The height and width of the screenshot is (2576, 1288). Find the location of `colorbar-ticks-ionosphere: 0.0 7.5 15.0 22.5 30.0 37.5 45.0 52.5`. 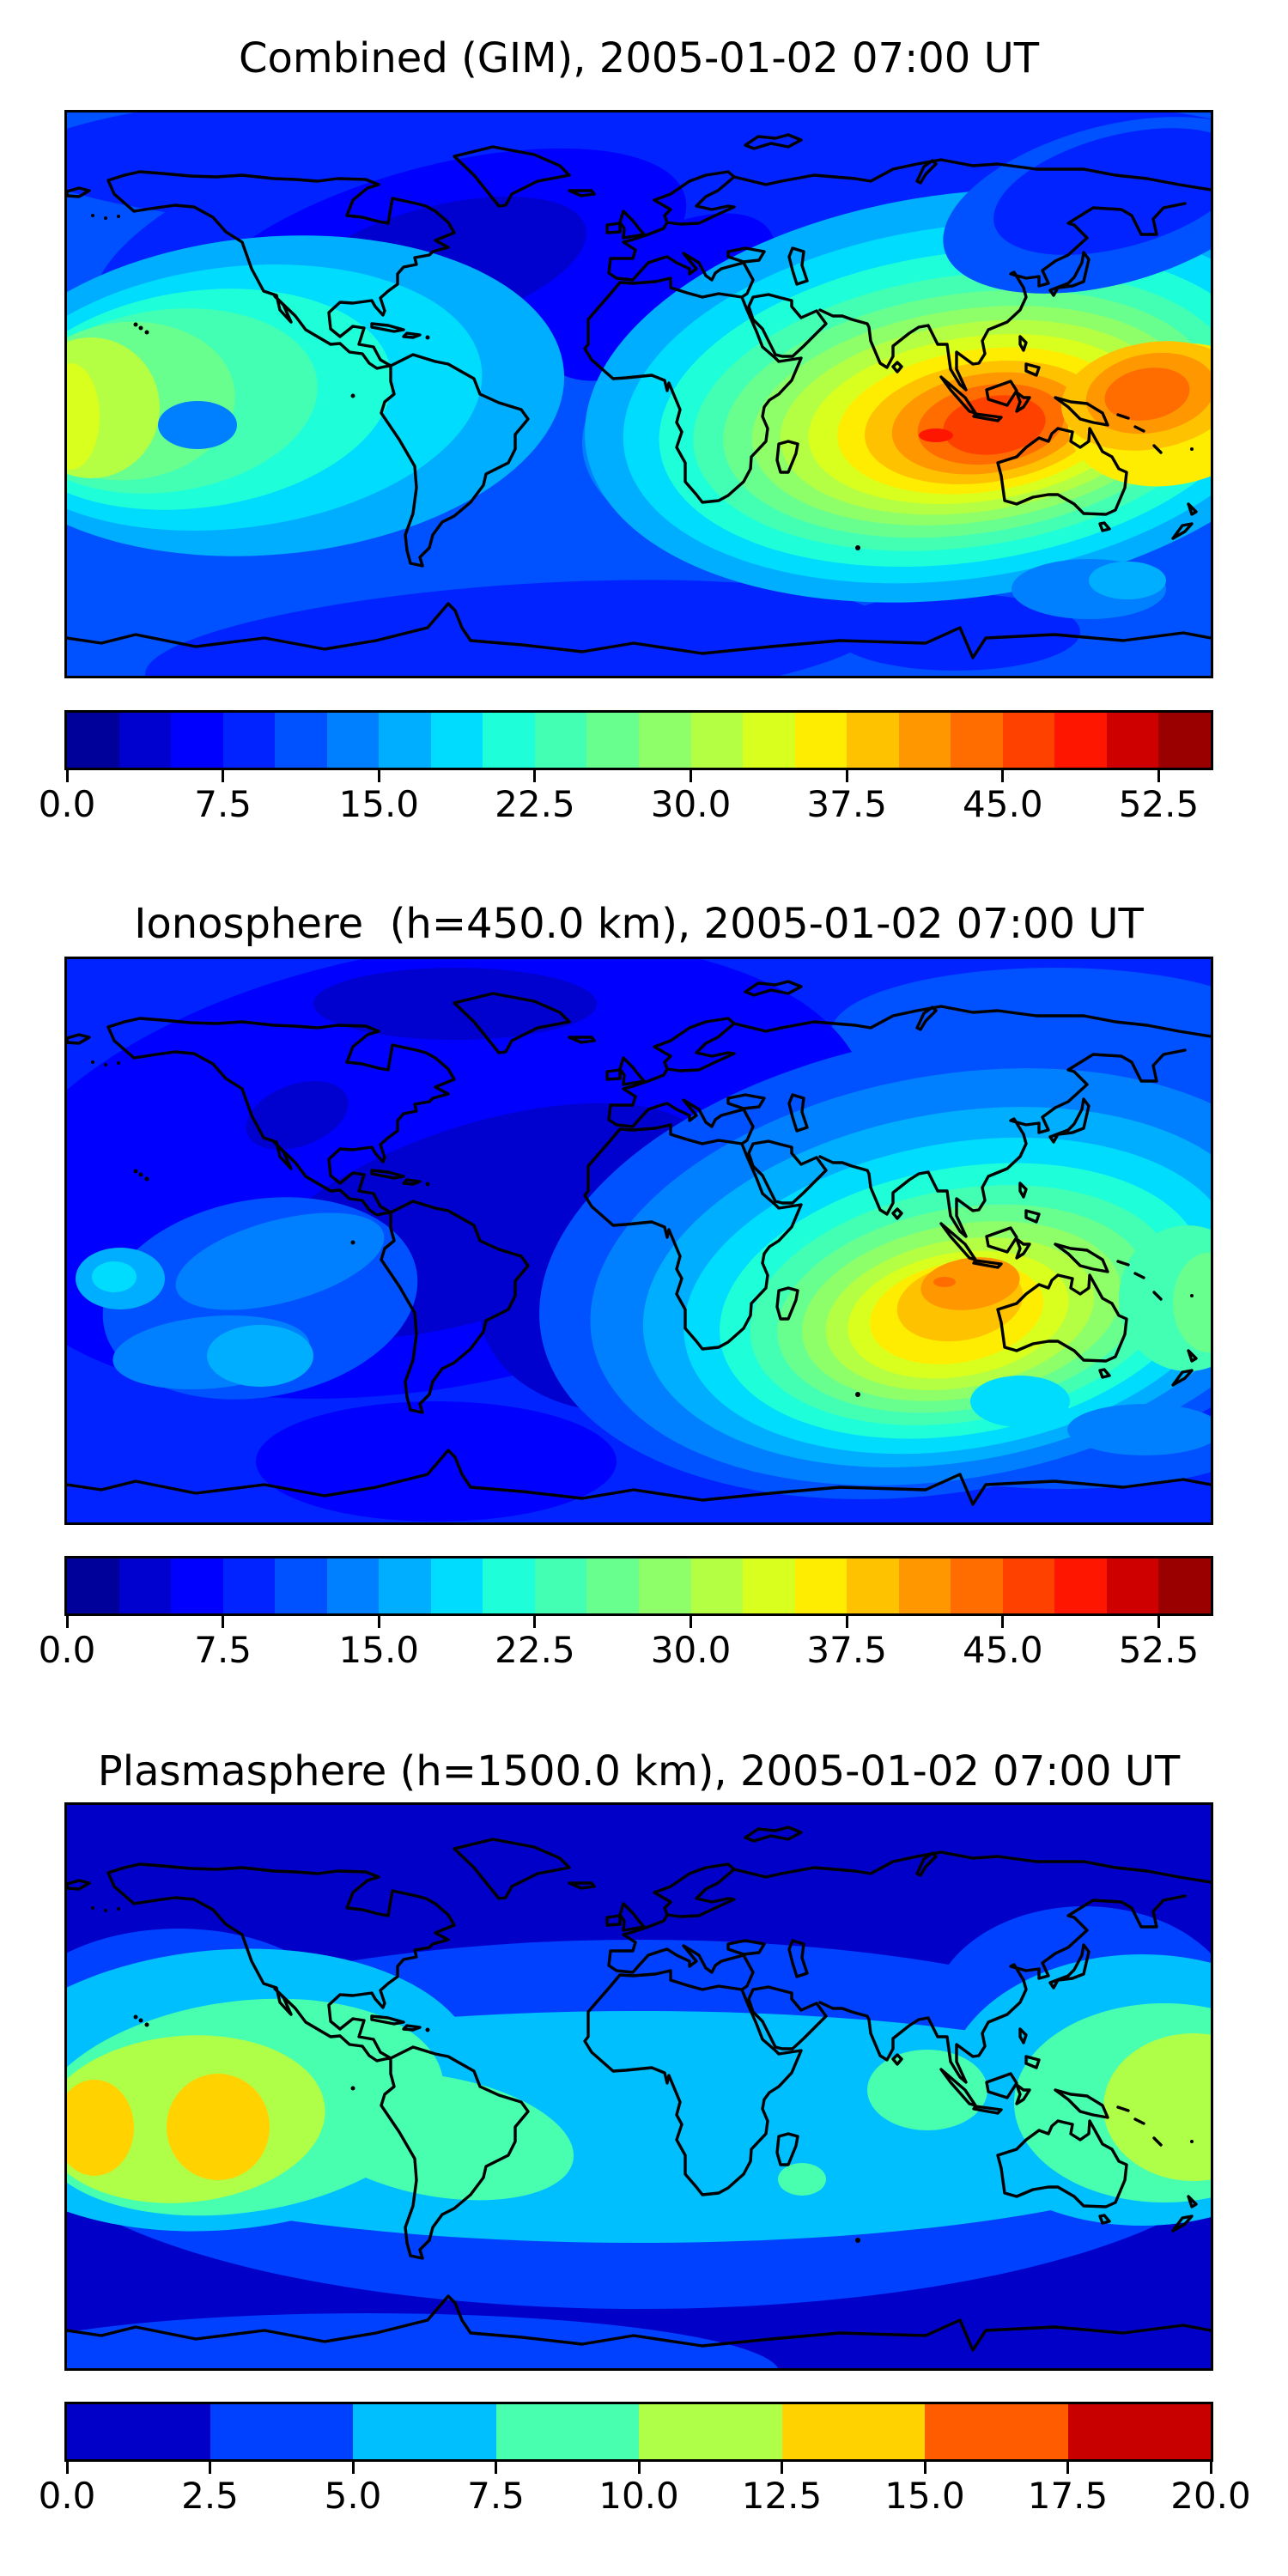

colorbar-ticks-ionosphere: 0.0 7.5 15.0 22.5 30.0 37.5 45.0 52.5 is located at coordinates (625, 1659).